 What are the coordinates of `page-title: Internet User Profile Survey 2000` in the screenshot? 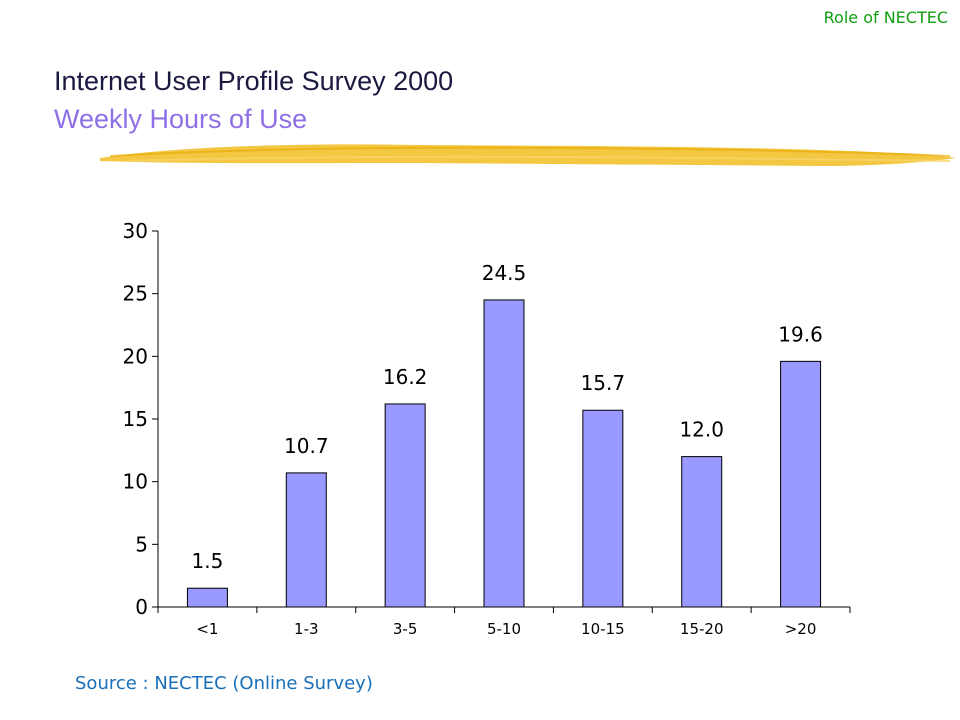 It's located at (254, 81).